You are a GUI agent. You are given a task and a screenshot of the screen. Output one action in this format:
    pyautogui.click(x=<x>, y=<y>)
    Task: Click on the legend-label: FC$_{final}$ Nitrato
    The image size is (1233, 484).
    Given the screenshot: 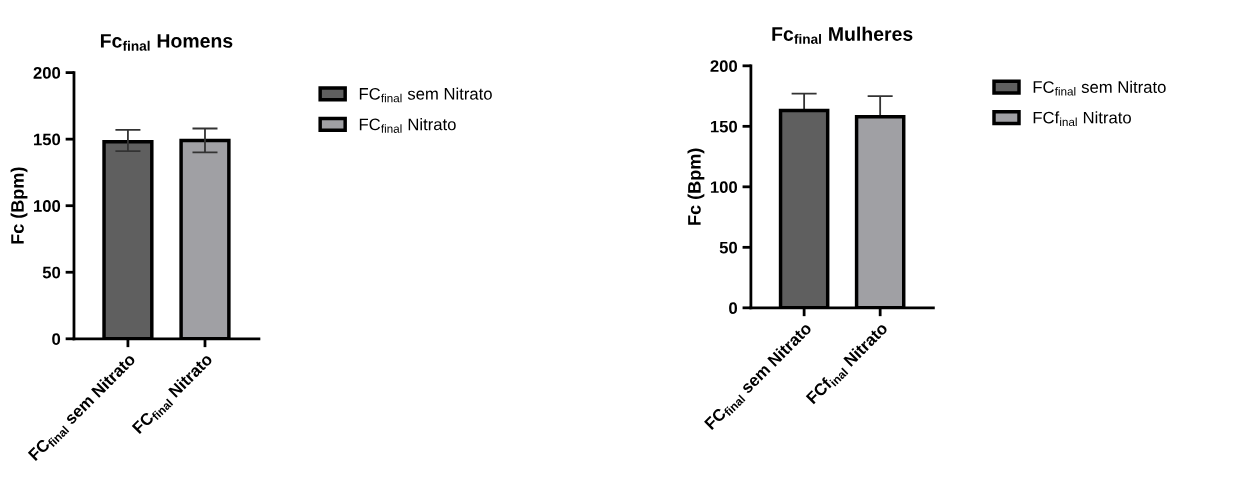 What is the action you would take?
    pyautogui.click(x=407, y=125)
    